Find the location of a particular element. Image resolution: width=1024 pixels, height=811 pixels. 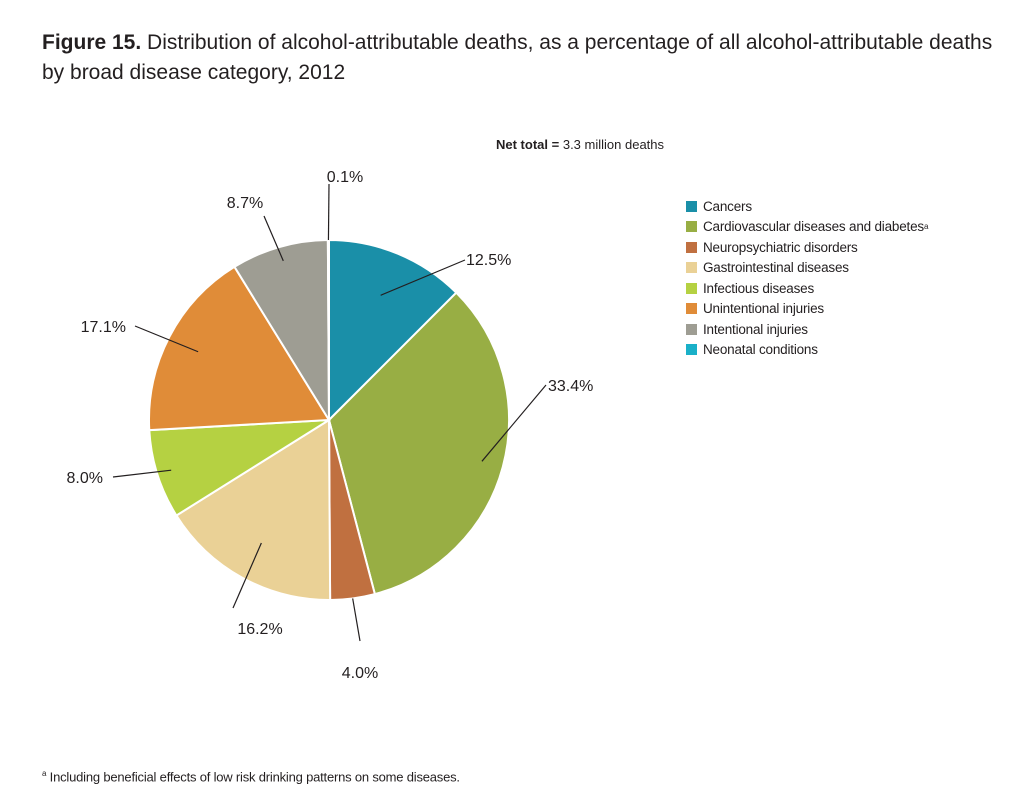

legend-item: Cancers is located at coordinates (807, 206).